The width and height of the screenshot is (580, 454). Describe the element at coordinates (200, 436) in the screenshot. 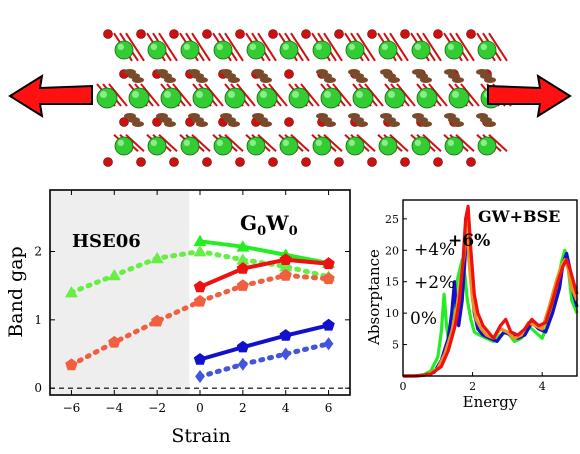

I see `band-gap-x-axis-label: Strain` at that location.